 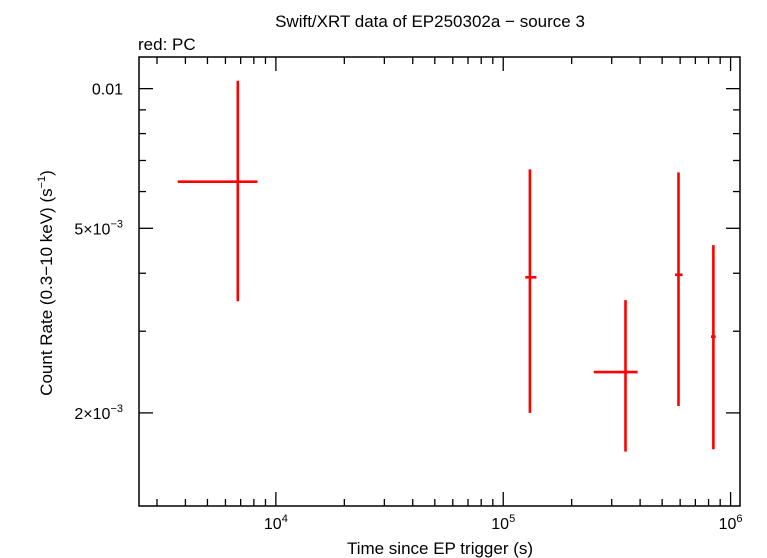 What do you see at coordinates (46, 283) in the screenshot?
I see `y-axis-label: Count Rate (0.3−10 keV) (s−1)` at bounding box center [46, 283].